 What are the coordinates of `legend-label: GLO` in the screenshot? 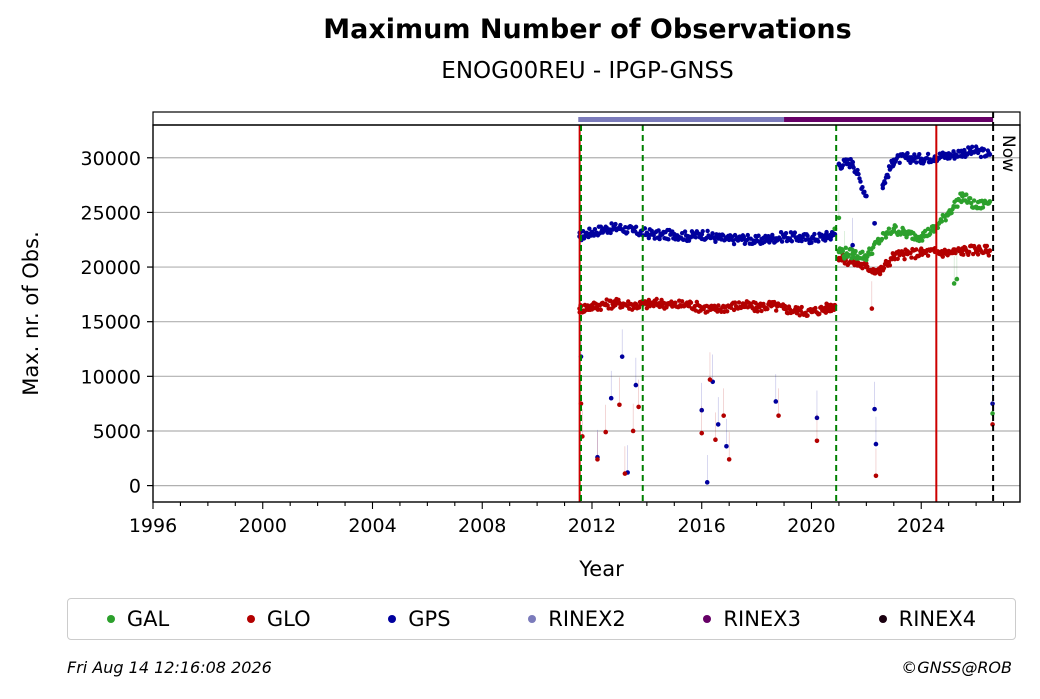 It's located at (288, 619).